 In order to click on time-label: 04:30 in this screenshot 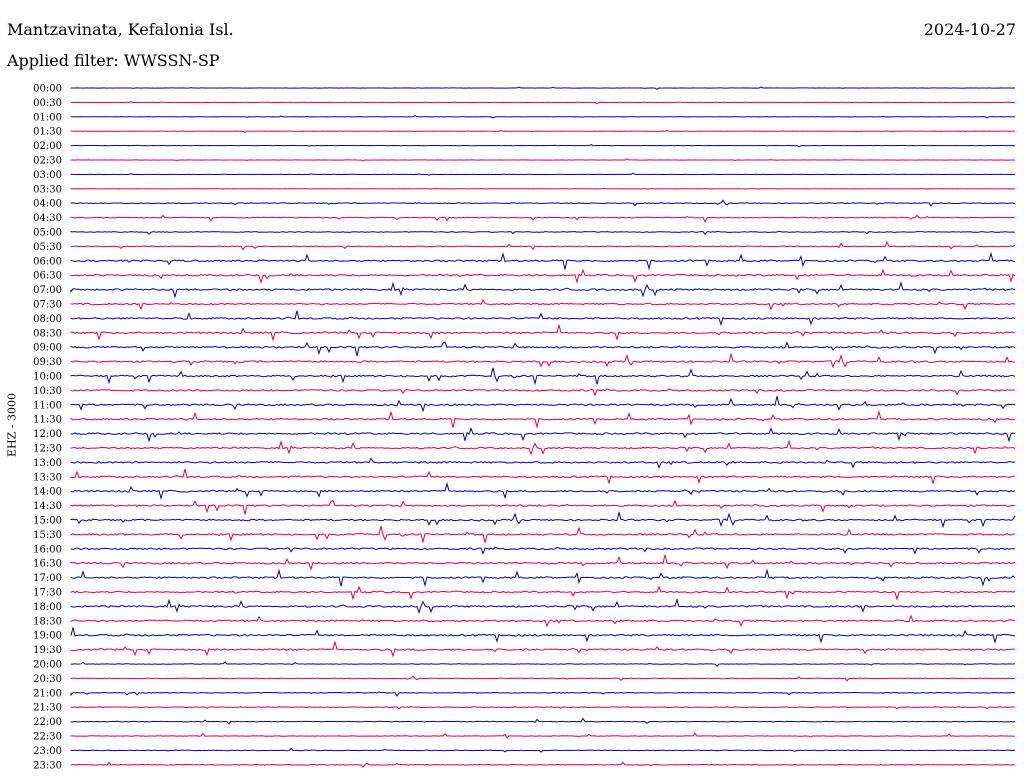, I will do `click(47, 218)`.